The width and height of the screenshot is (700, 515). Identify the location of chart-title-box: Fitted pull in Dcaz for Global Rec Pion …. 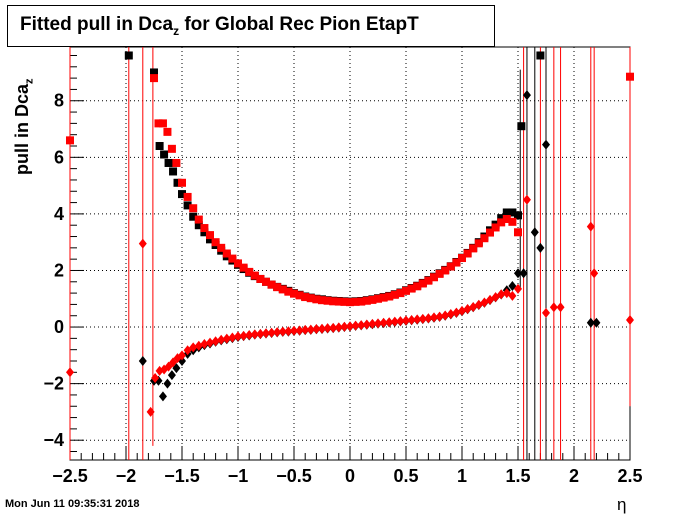
(251, 26).